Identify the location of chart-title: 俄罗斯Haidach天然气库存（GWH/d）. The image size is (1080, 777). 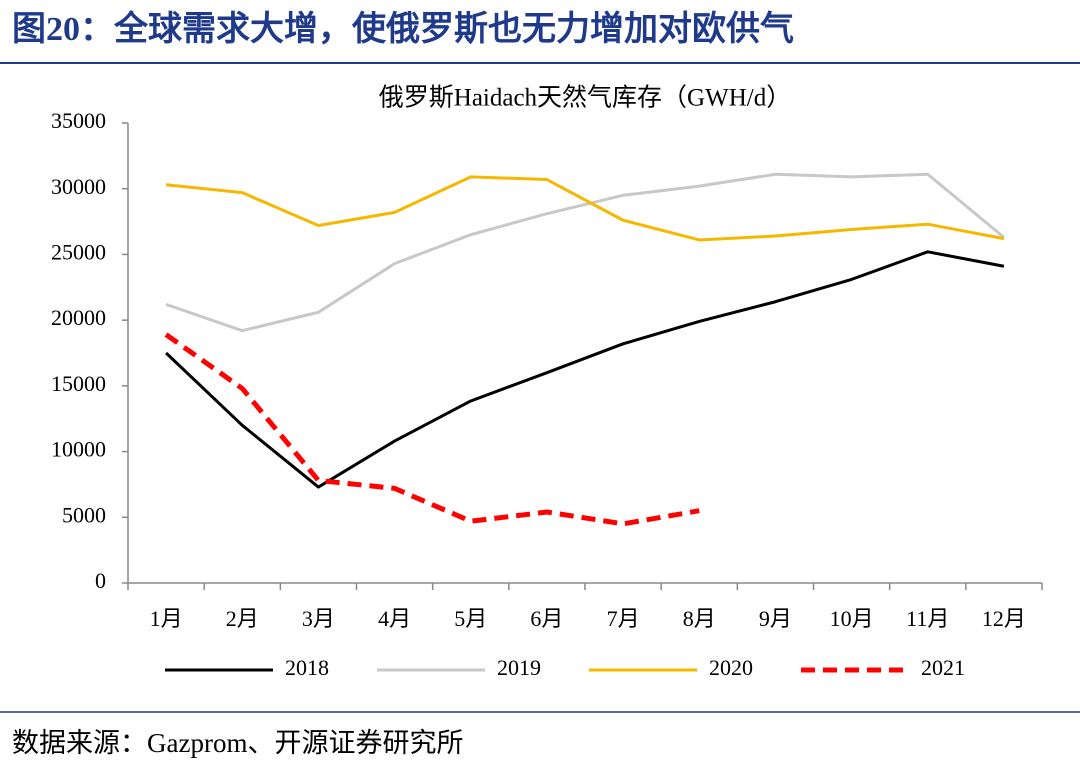
(585, 98).